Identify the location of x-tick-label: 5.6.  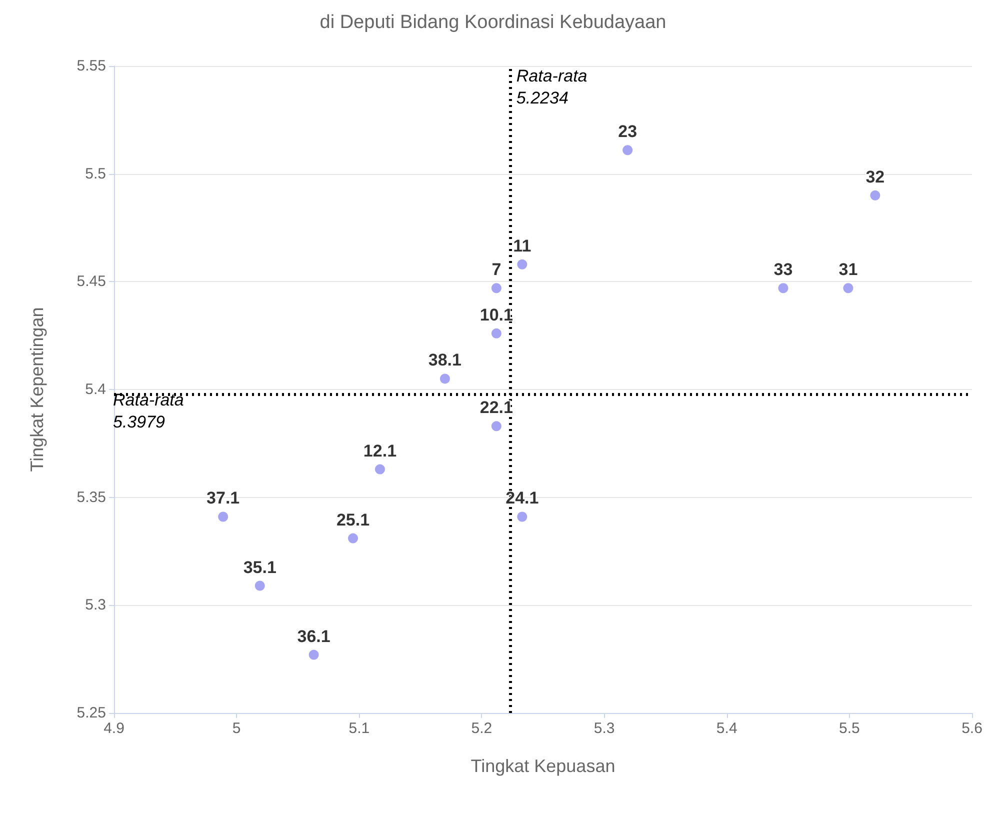
(972, 728).